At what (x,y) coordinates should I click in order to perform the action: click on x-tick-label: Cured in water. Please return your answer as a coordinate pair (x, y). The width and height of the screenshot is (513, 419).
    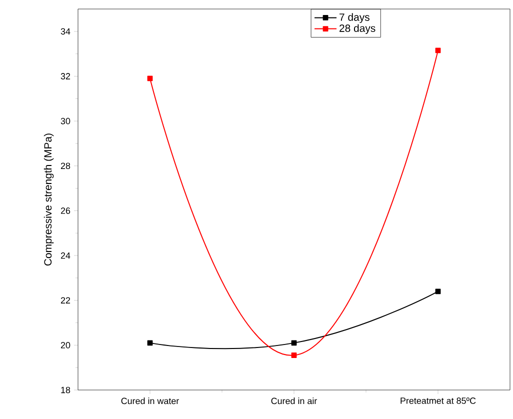
    Looking at the image, I should click on (150, 401).